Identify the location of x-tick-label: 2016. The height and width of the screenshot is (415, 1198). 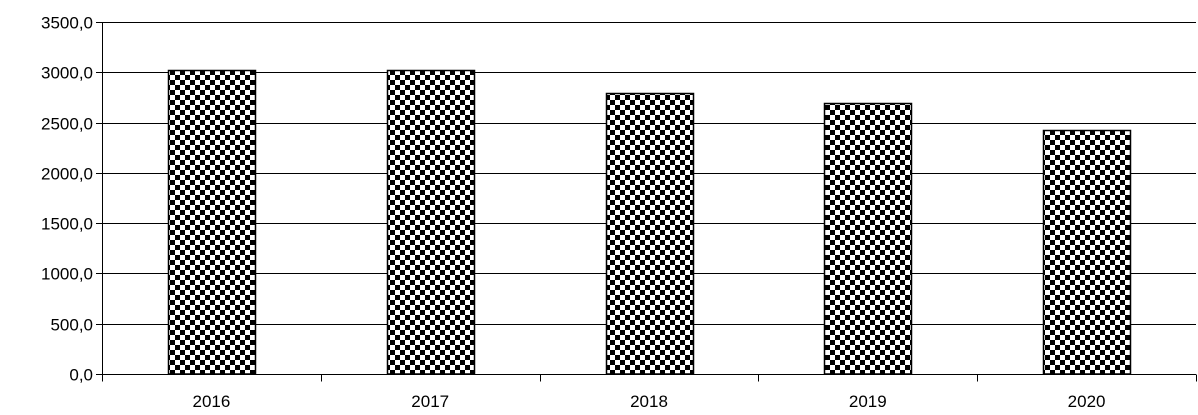
(211, 401).